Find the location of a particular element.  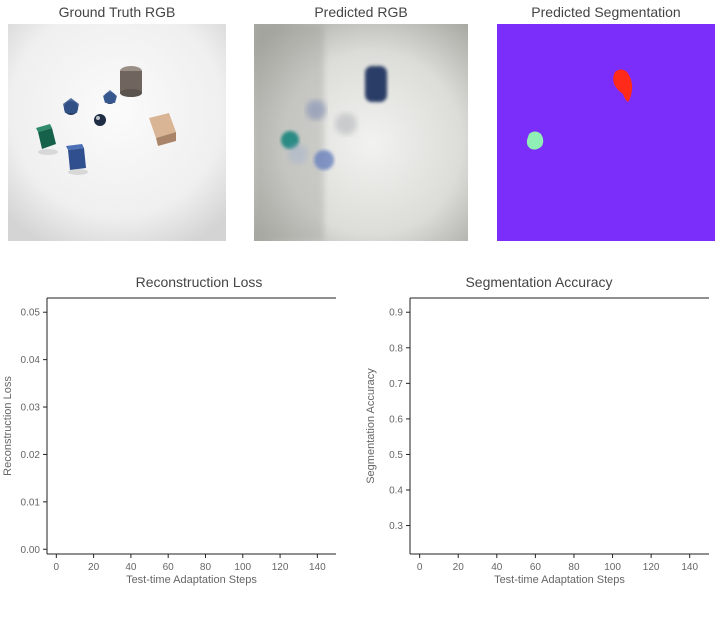

y-tick-label: 0.5 is located at coordinates (396, 455).